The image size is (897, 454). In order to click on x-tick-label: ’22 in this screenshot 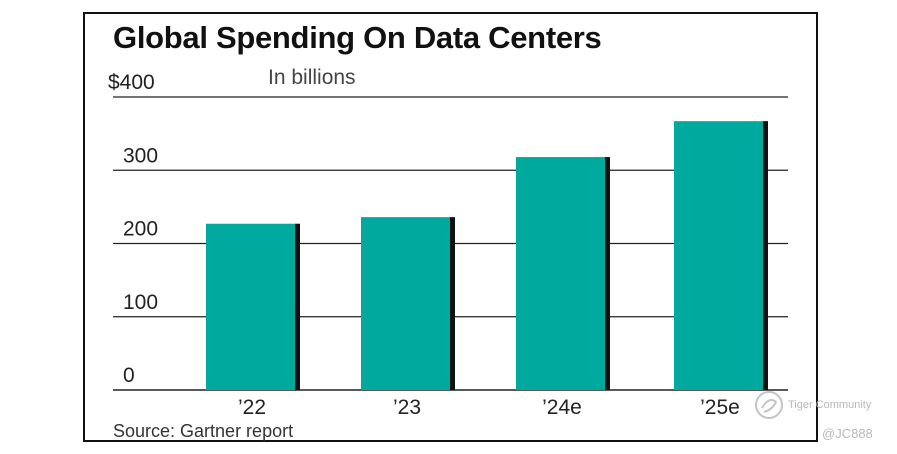, I will do `click(252, 407)`.